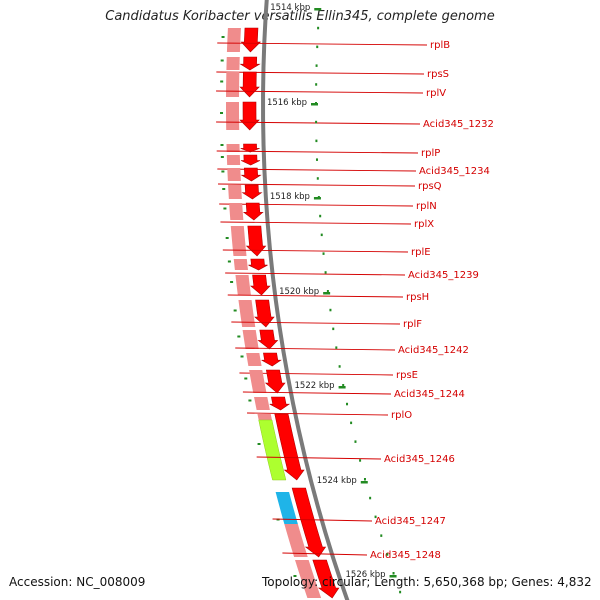  What do you see at coordinates (264, 417) in the screenshot?
I see `gene-block-acid345-1246-pink` at bounding box center [264, 417].